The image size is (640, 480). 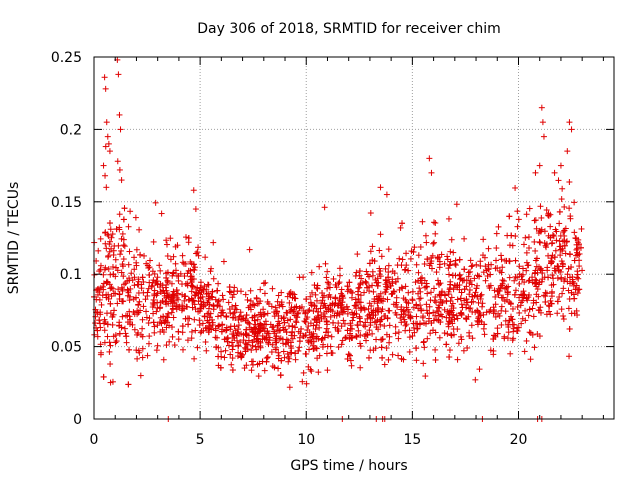 I want to click on y-tick-label: 0.2, so click(x=71, y=130).